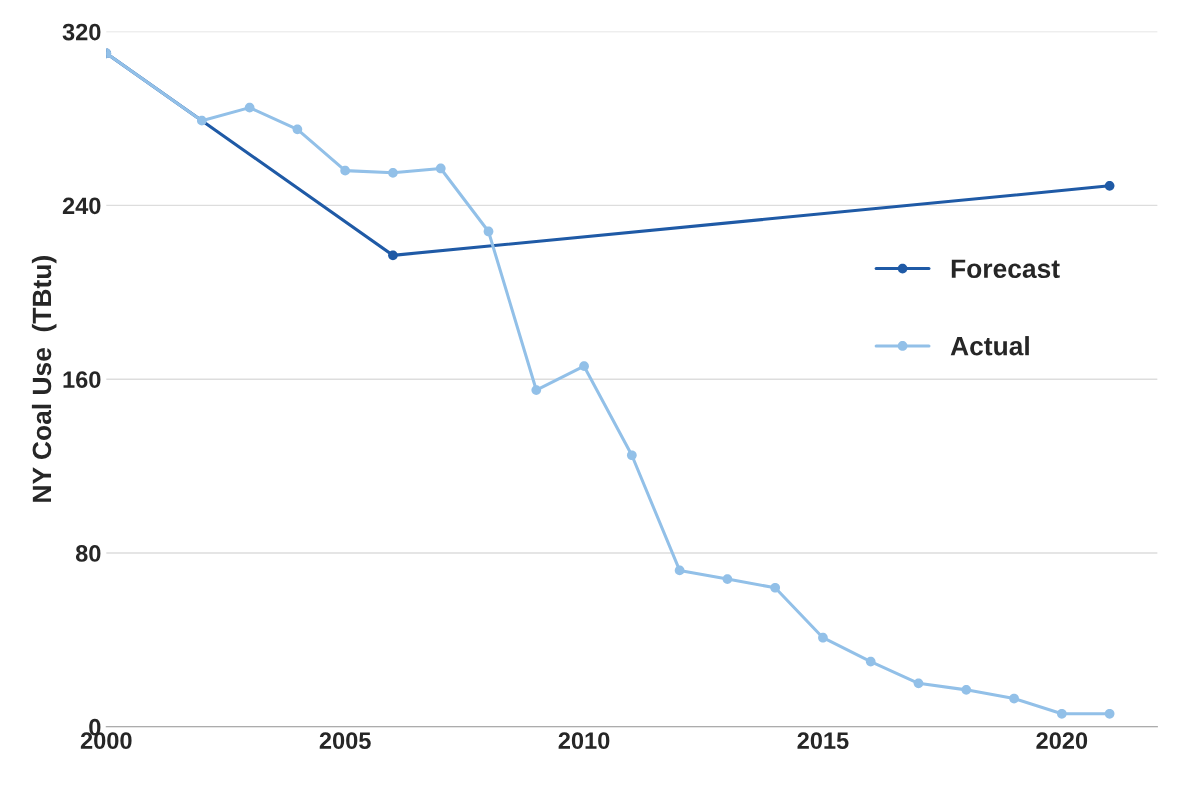 The image size is (1181, 790). I want to click on x-tick-label: 2010, so click(584, 740).